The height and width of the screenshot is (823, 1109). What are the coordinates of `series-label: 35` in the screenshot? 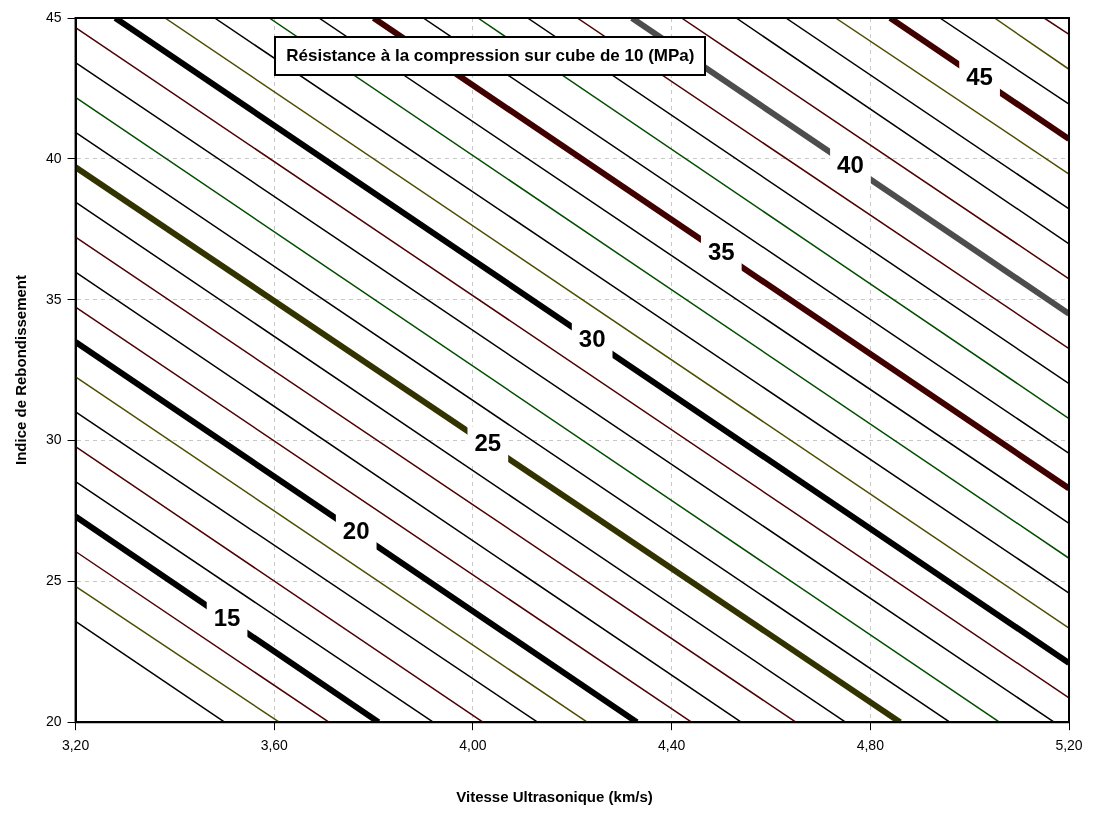 It's located at (721, 251).